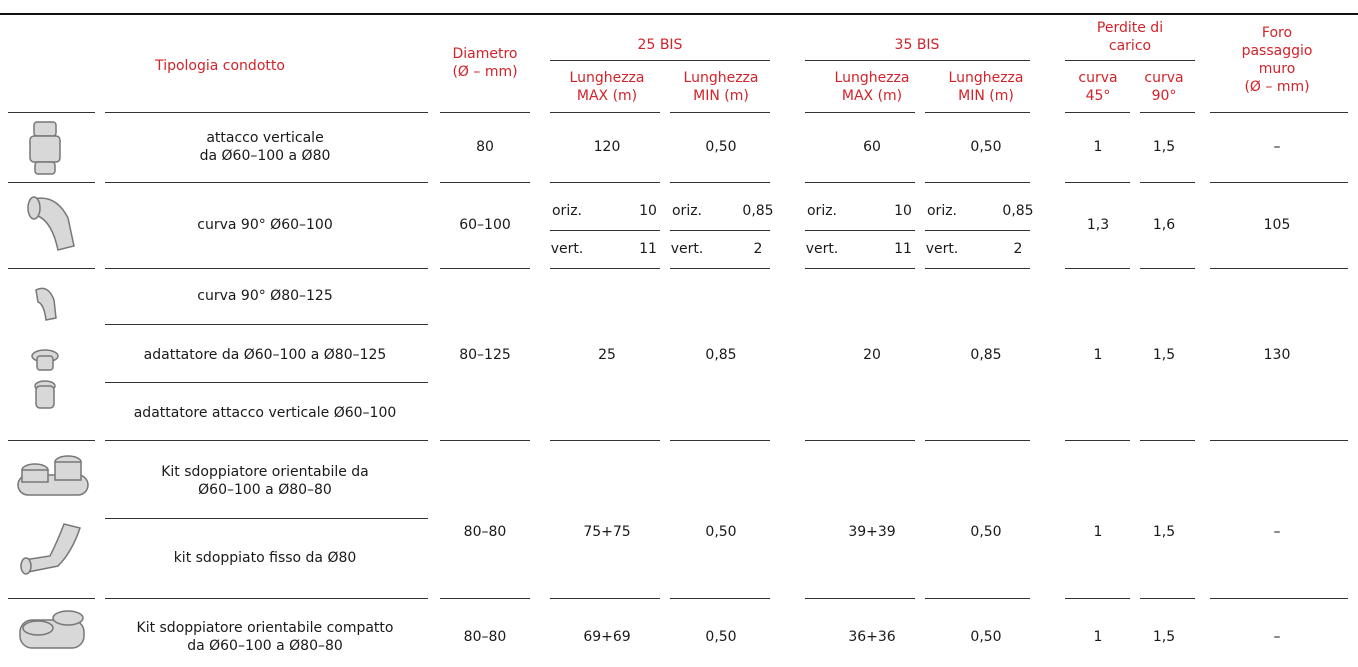 The image size is (1358, 667). I want to click on value: 120, so click(607, 147).